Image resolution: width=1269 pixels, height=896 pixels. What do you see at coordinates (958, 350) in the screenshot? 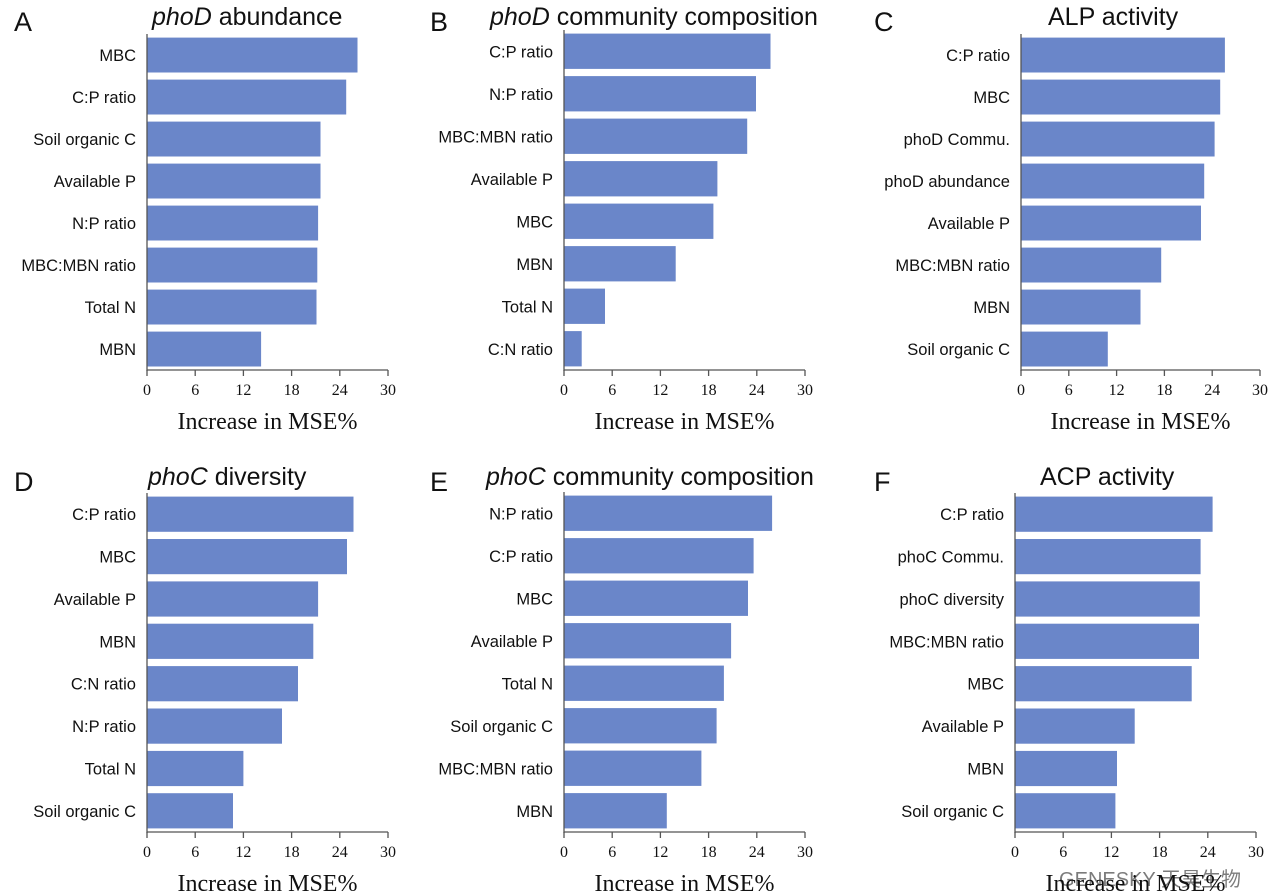
I see `panel-c-category-label: Soil organic C` at bounding box center [958, 350].